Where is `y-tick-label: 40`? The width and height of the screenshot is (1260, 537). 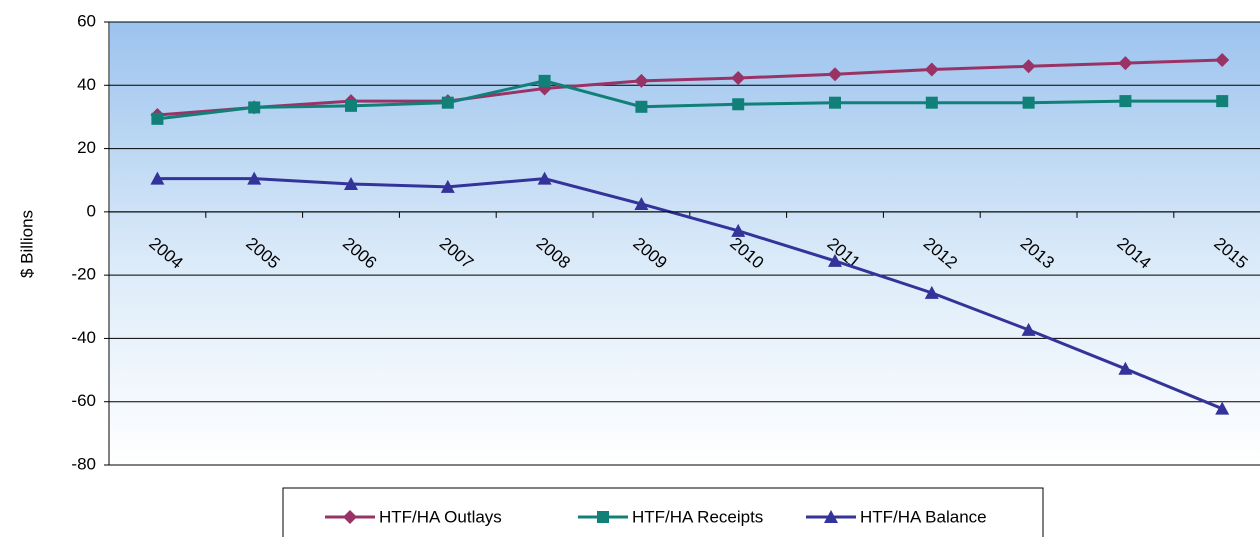 y-tick-label: 40 is located at coordinates (86, 84).